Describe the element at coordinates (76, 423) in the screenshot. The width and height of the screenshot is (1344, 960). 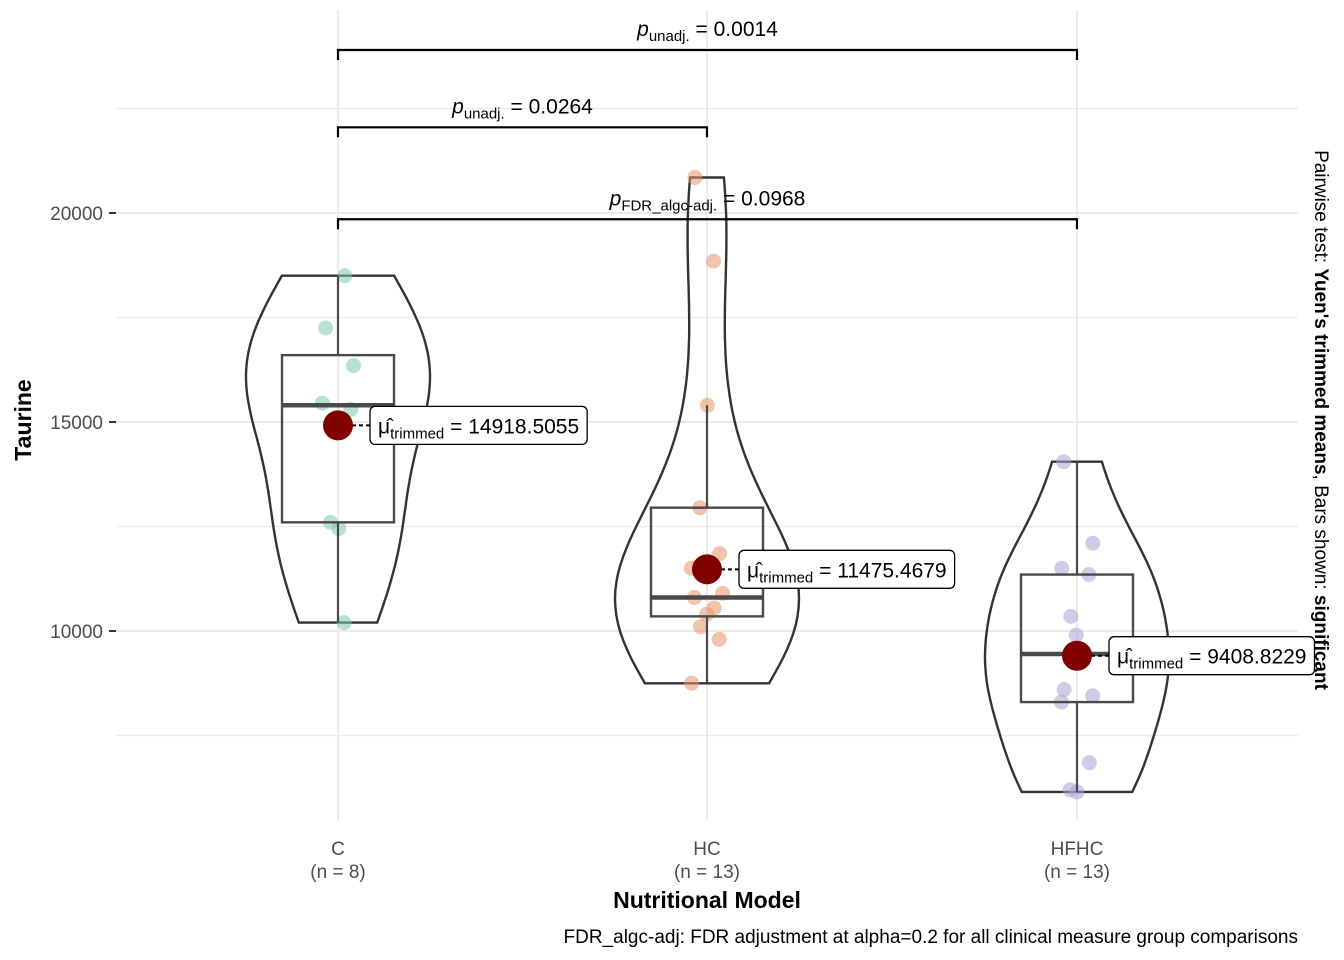
I see `y-tick-label: 15000` at that location.